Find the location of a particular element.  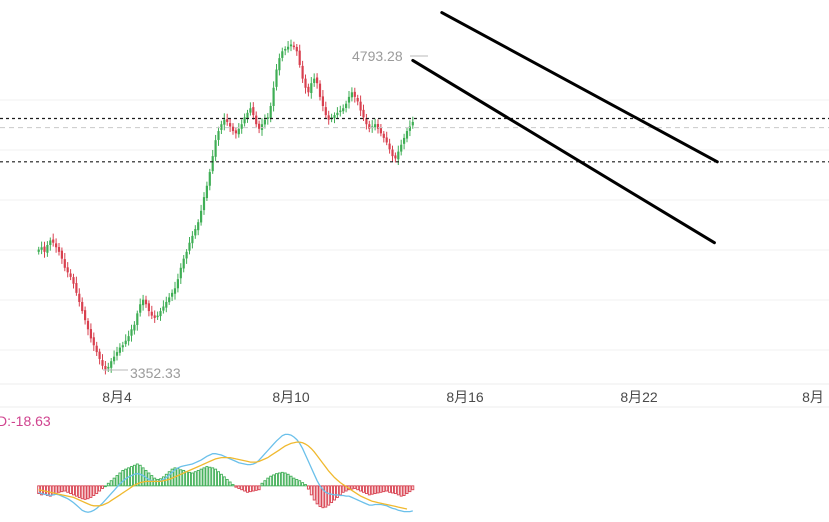

x-tick-label: 8月 is located at coordinates (813, 397).